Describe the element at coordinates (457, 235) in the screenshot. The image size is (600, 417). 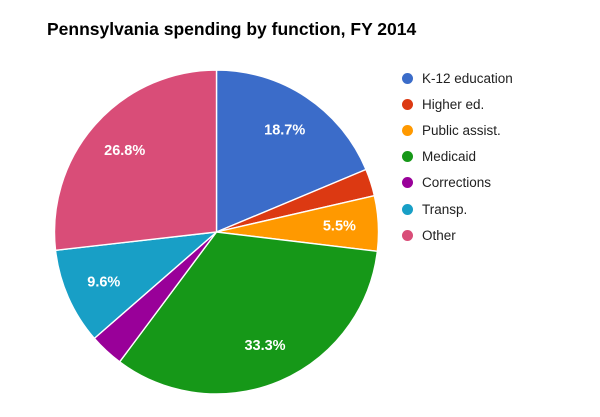
I see `legend-item-other: Other` at that location.